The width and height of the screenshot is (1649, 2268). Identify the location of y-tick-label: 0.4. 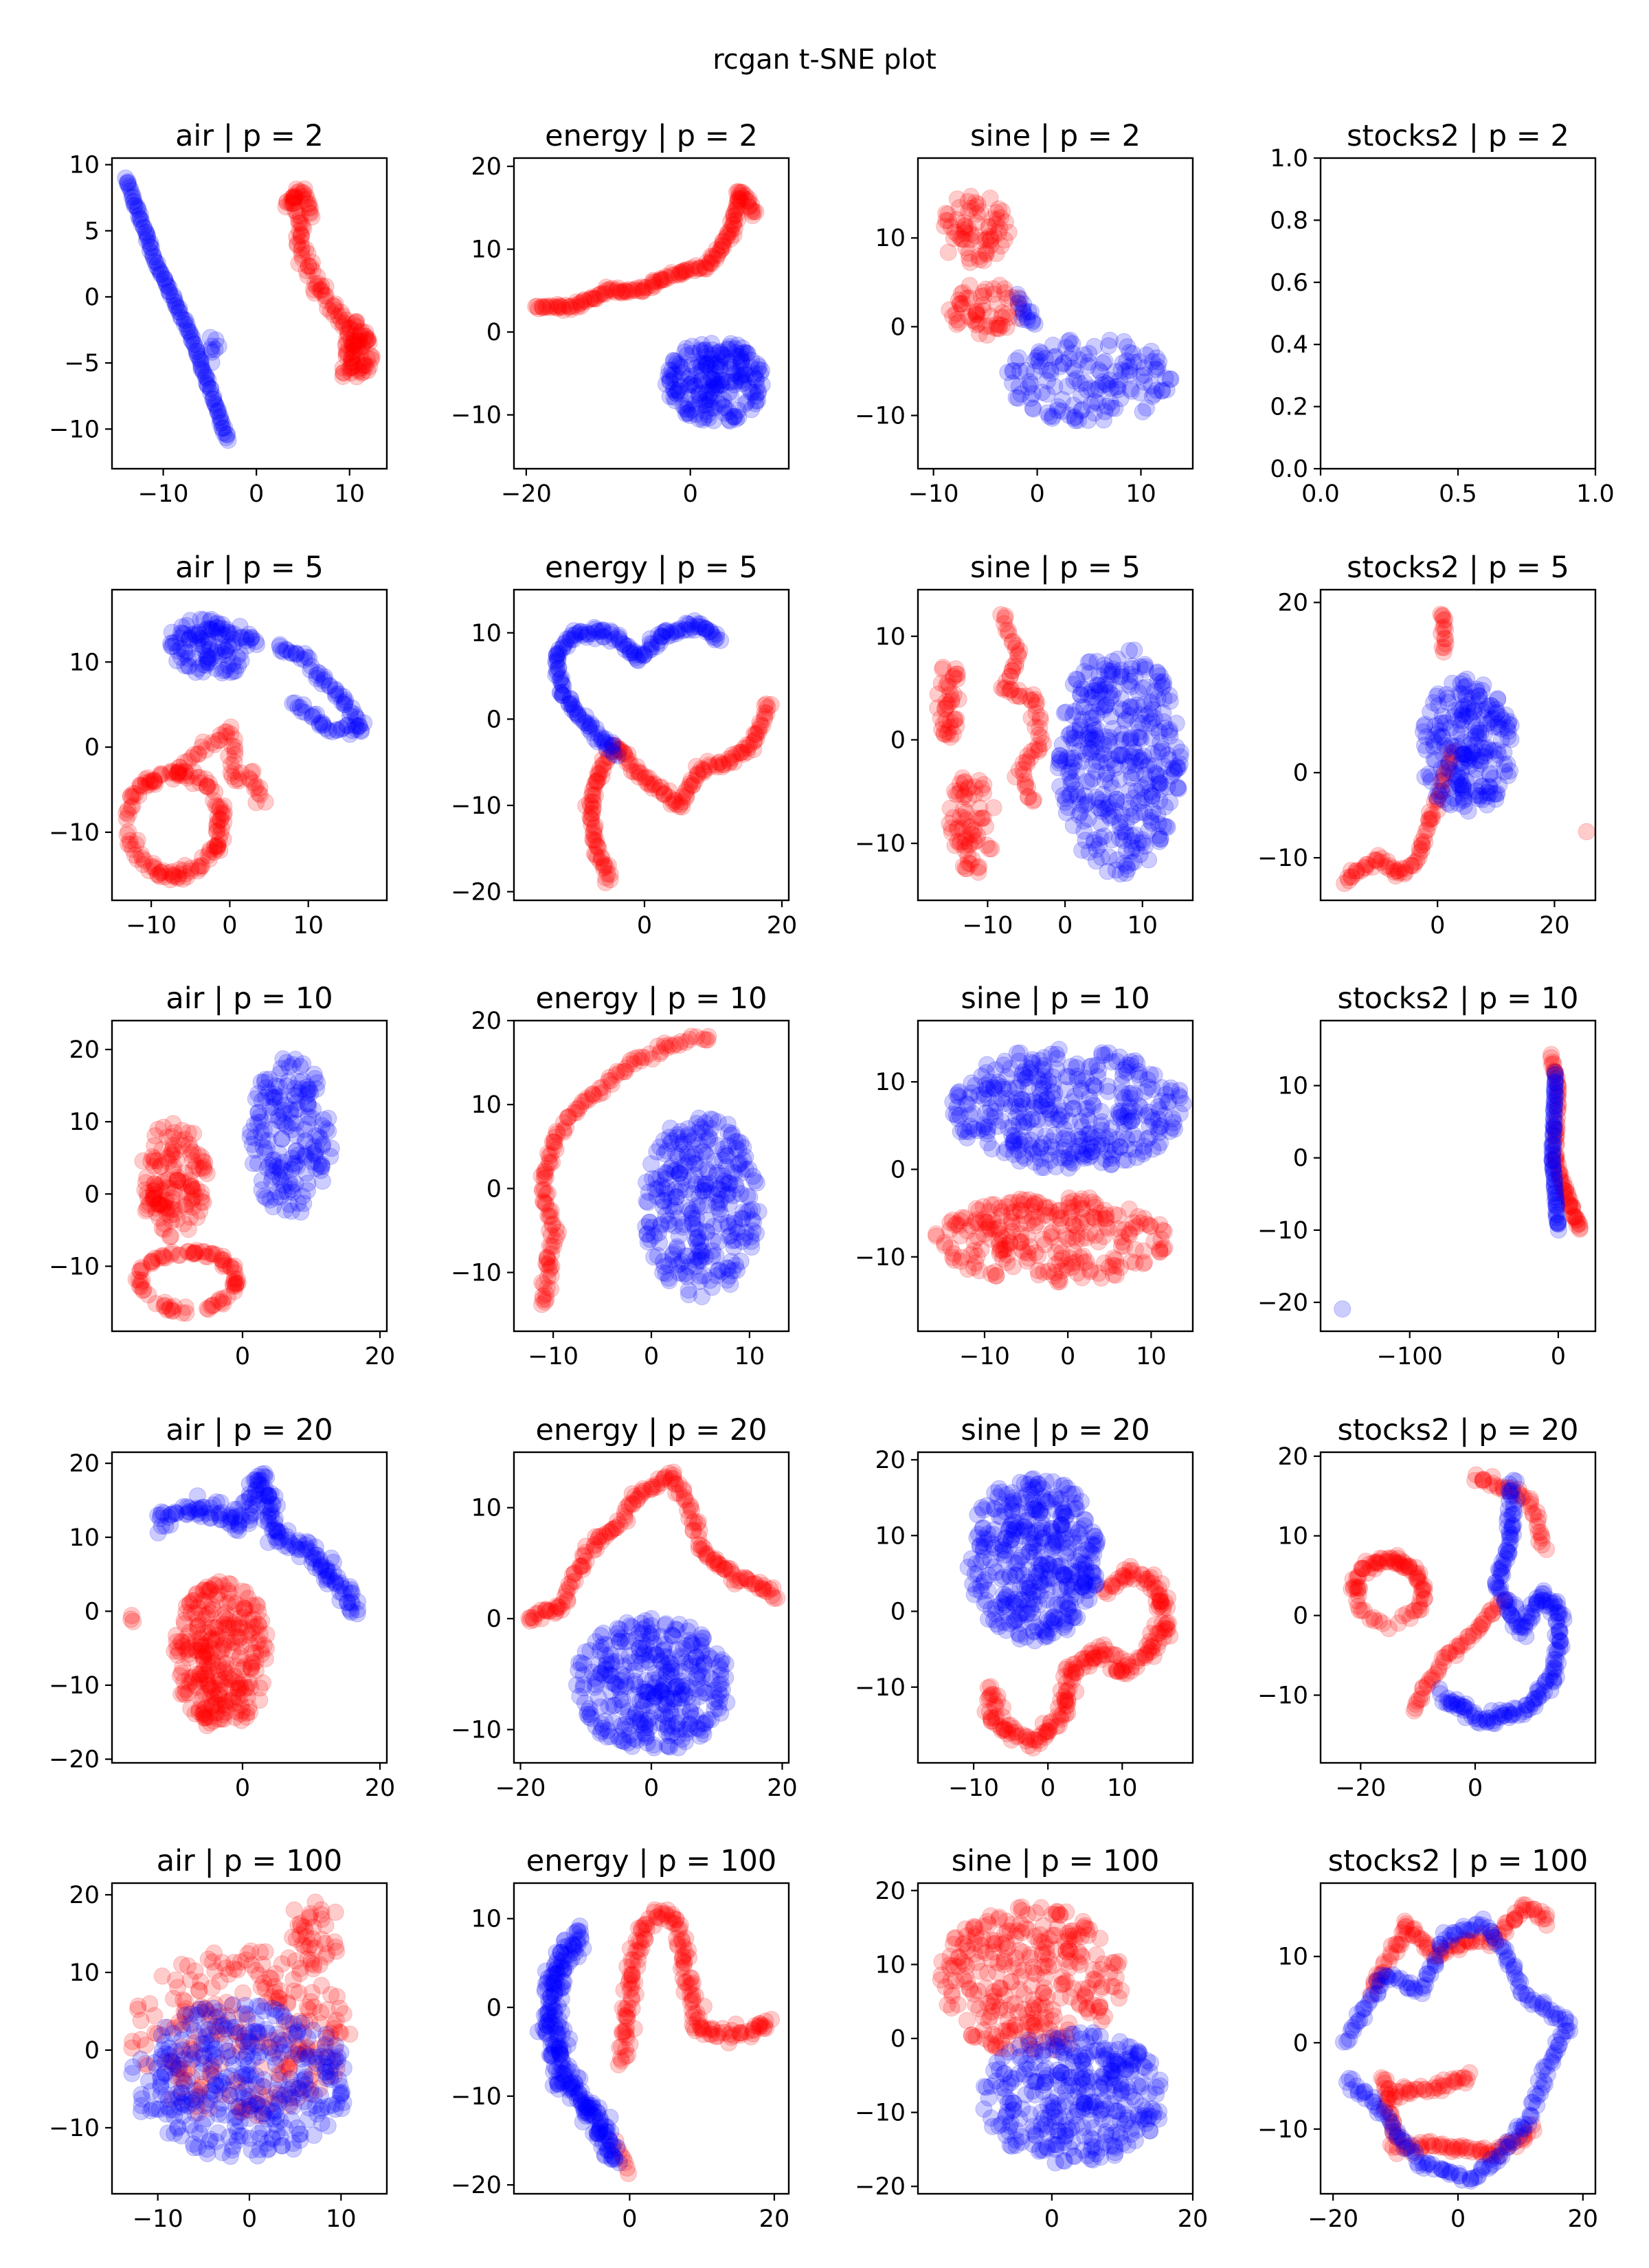
(1289, 345).